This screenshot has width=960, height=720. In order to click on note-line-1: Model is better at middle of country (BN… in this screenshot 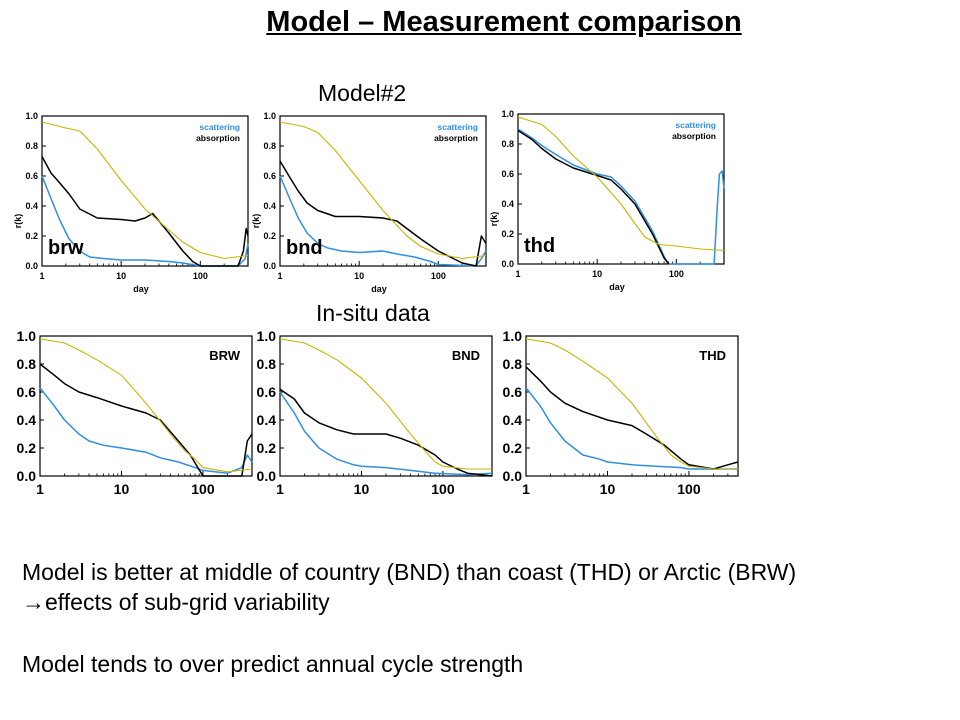, I will do `click(409, 572)`.